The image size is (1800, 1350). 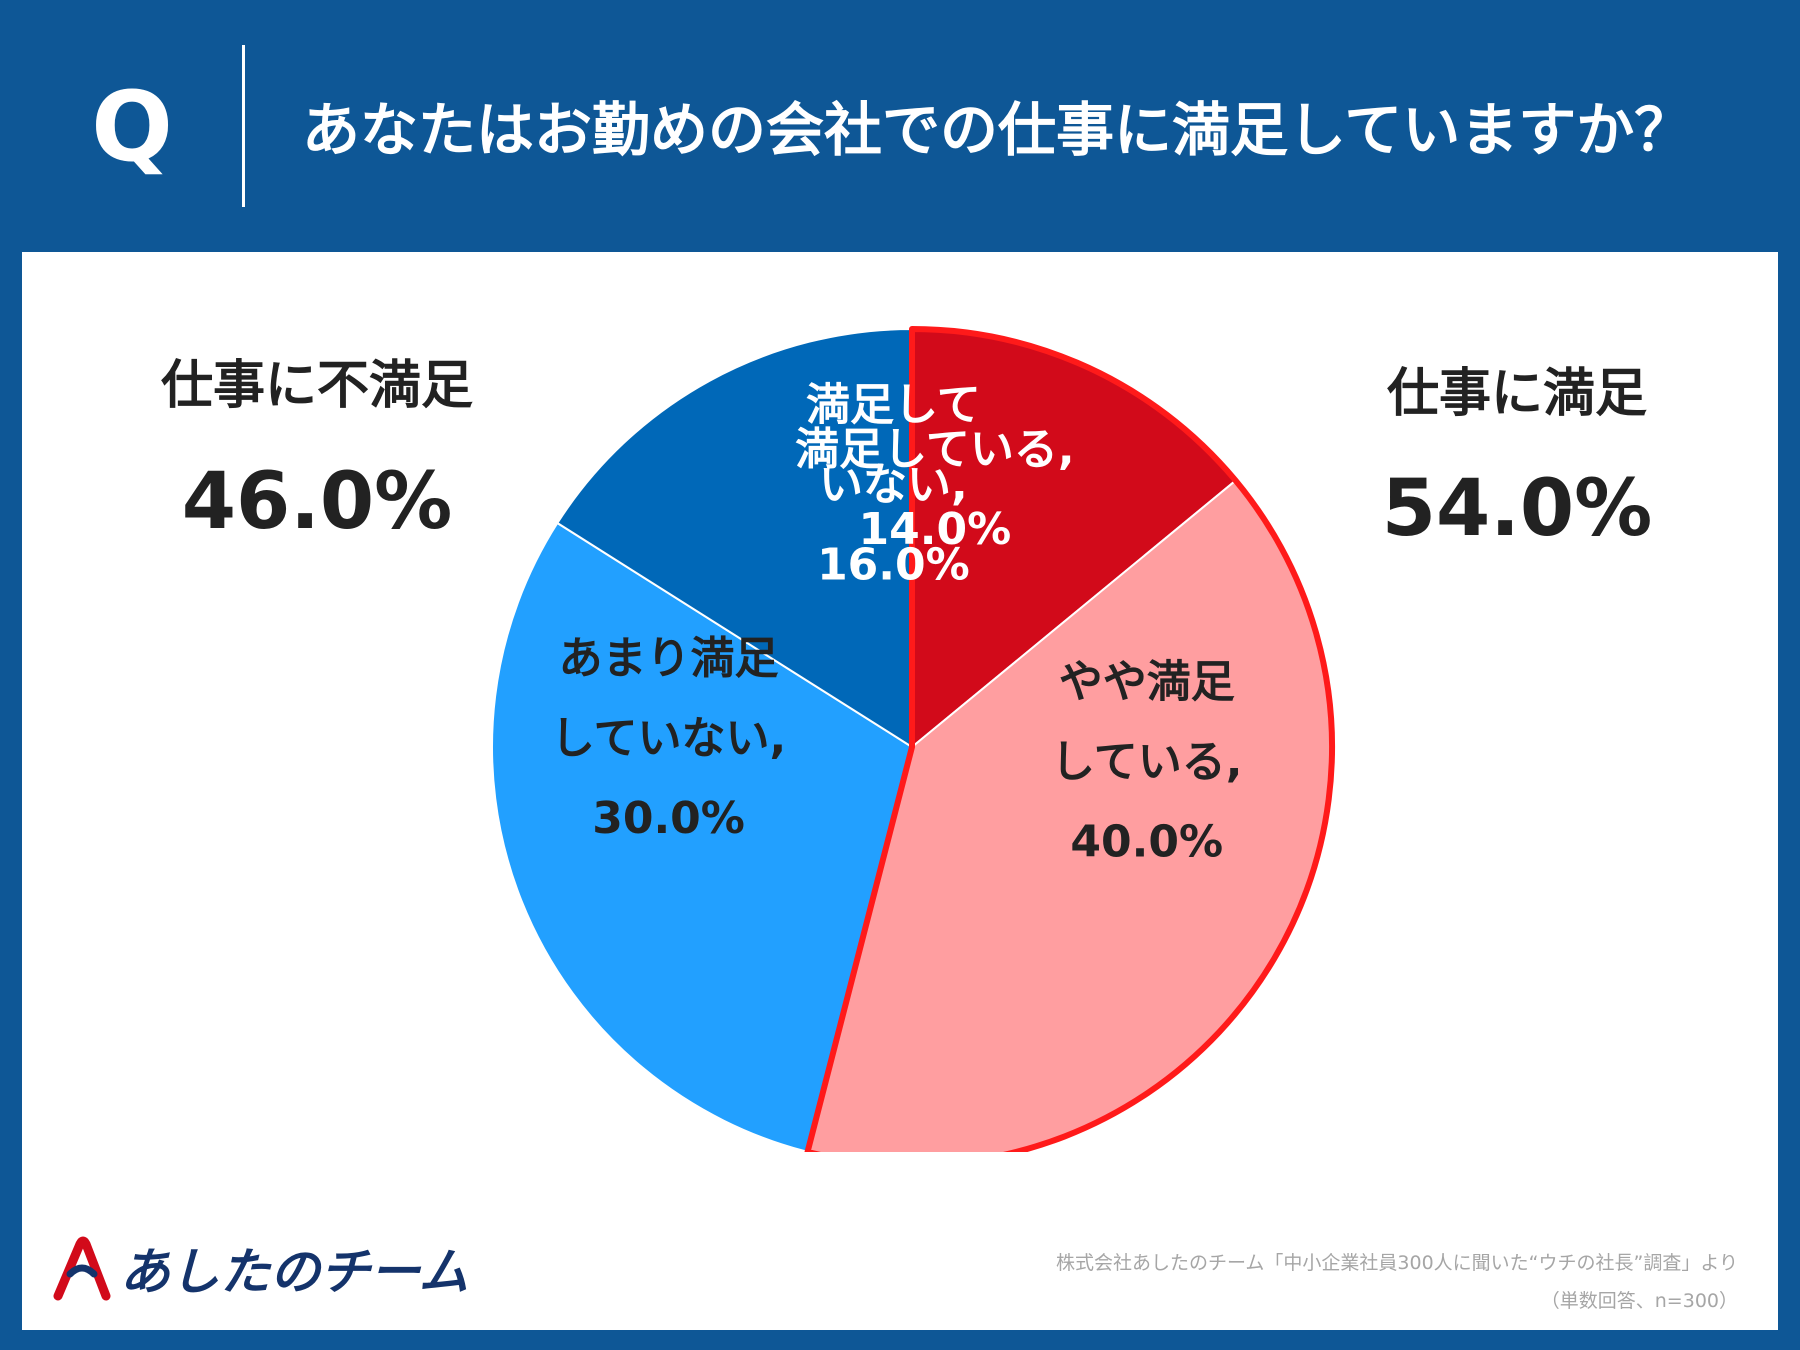 What do you see at coordinates (1396, 1263) in the screenshot?
I see `source-note: 株式会社あしたのチーム「中小企業社員300人に聞いた“ウチの社長”調査」より` at bounding box center [1396, 1263].